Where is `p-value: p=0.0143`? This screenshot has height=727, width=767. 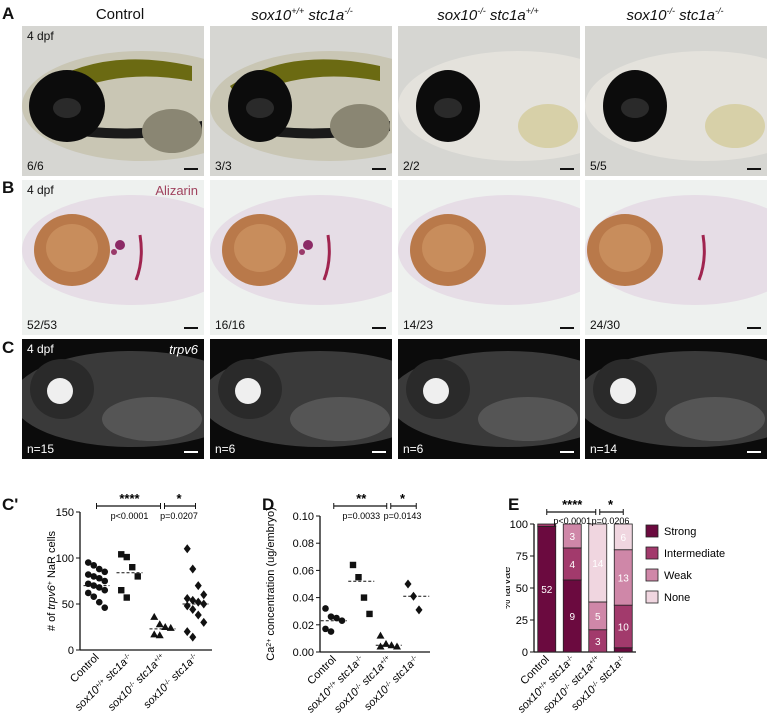 p-value: p=0.0143 is located at coordinates (403, 516).